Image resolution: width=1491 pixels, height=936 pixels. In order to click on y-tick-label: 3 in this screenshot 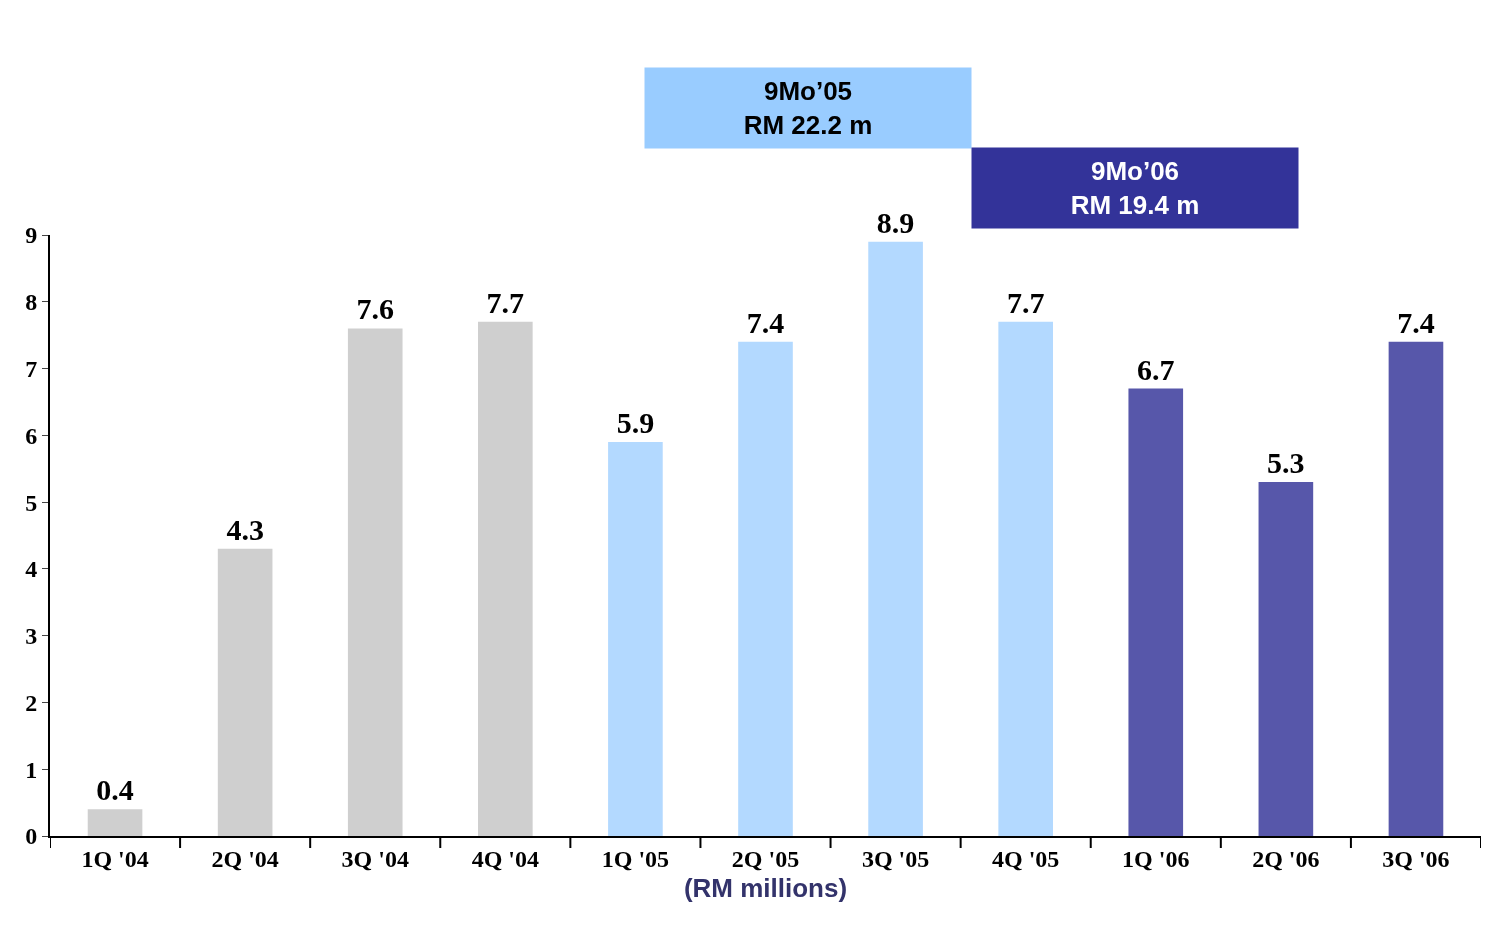, I will do `click(31, 636)`.